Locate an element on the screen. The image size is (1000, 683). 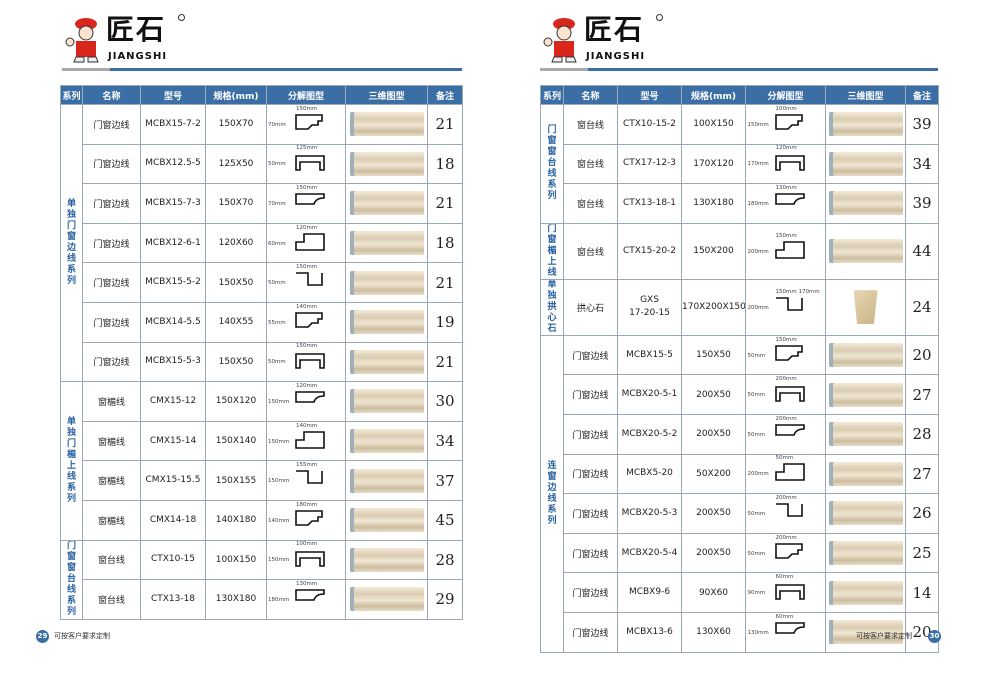
table-row: 门窗窗台线系列 窗台线 CTX10-15-2 100X150 100mm 150mm 39 is located at coordinates (739, 164).